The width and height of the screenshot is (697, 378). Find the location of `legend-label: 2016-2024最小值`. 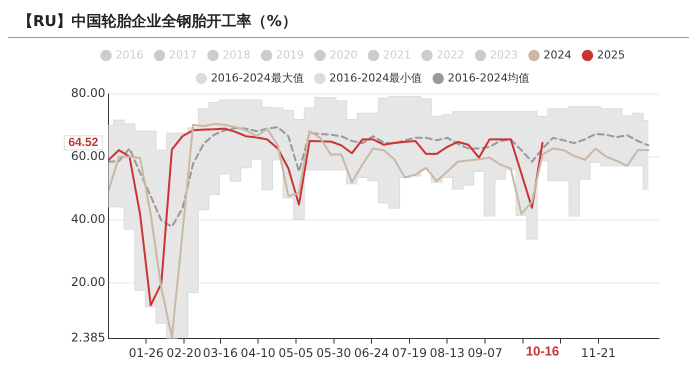

legend-label: 2016-2024最小值 is located at coordinates (375, 77).